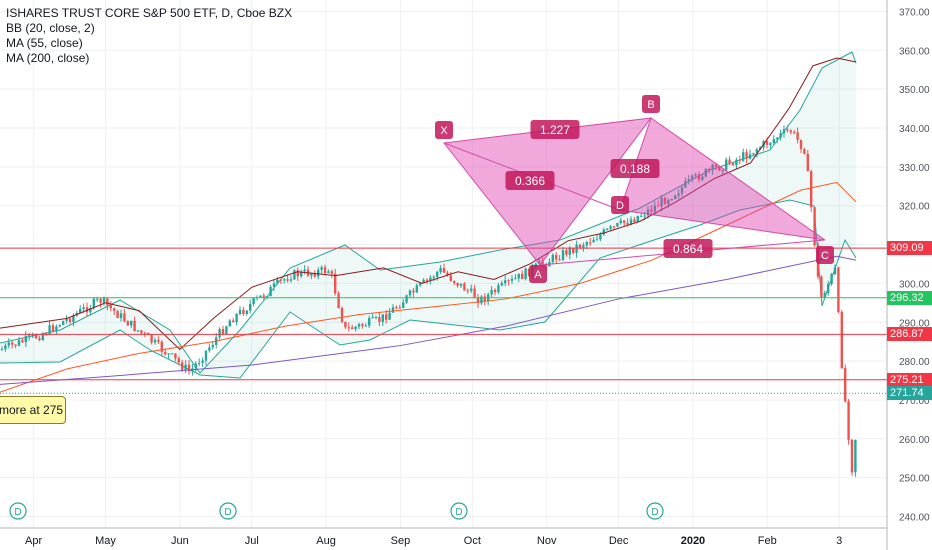  I want to click on y-tick-label: 260.00, so click(914, 440).